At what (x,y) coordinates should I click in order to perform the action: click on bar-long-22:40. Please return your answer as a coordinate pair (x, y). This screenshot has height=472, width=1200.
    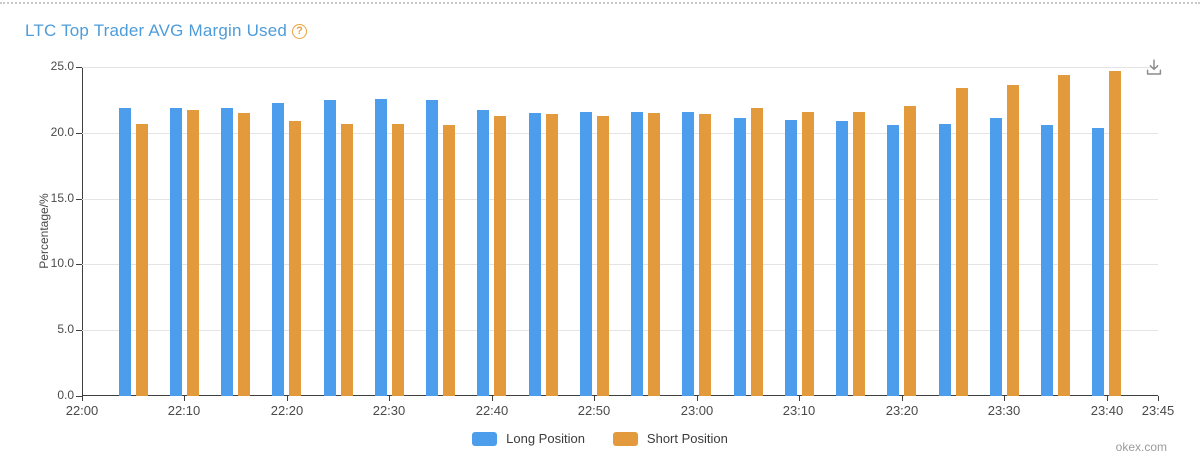
    Looking at the image, I should click on (483, 253).